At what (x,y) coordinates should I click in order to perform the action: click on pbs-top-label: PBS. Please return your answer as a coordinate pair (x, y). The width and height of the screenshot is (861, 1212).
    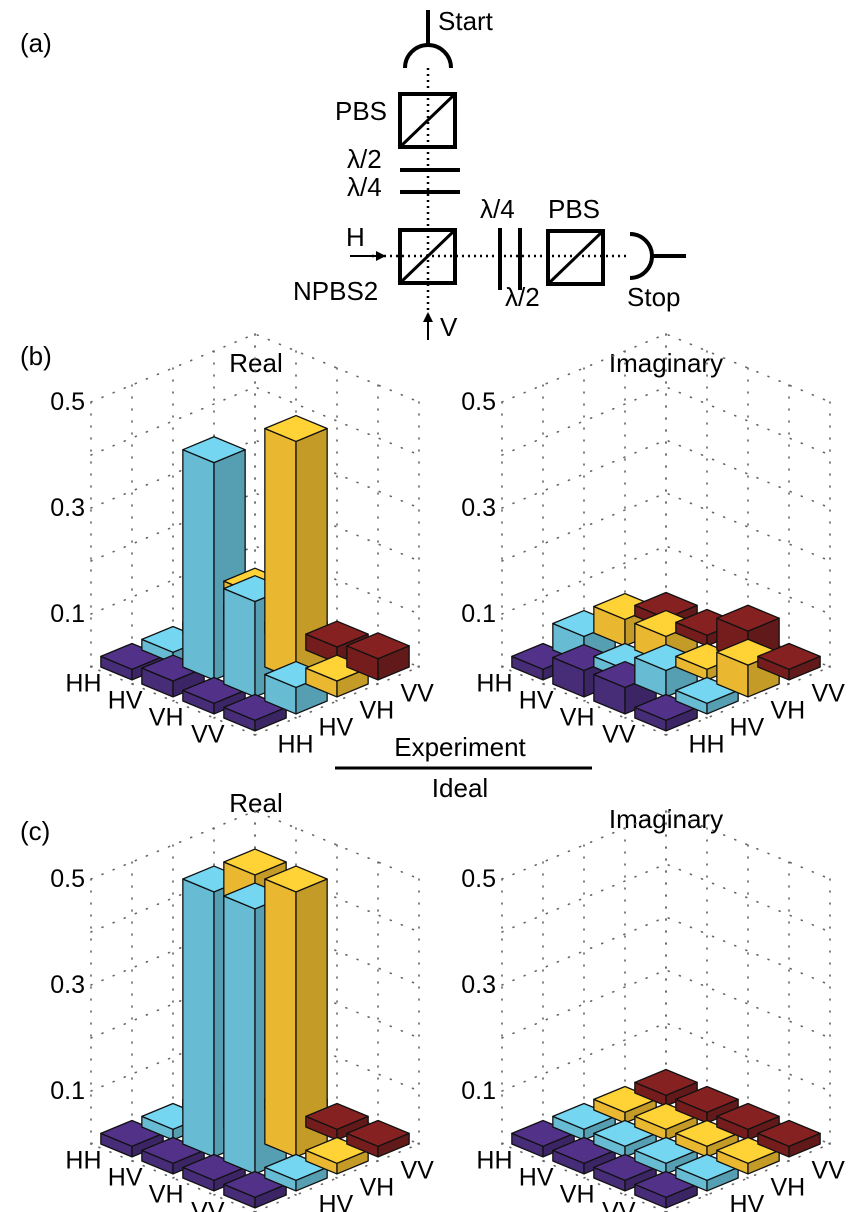
    Looking at the image, I should click on (361, 111).